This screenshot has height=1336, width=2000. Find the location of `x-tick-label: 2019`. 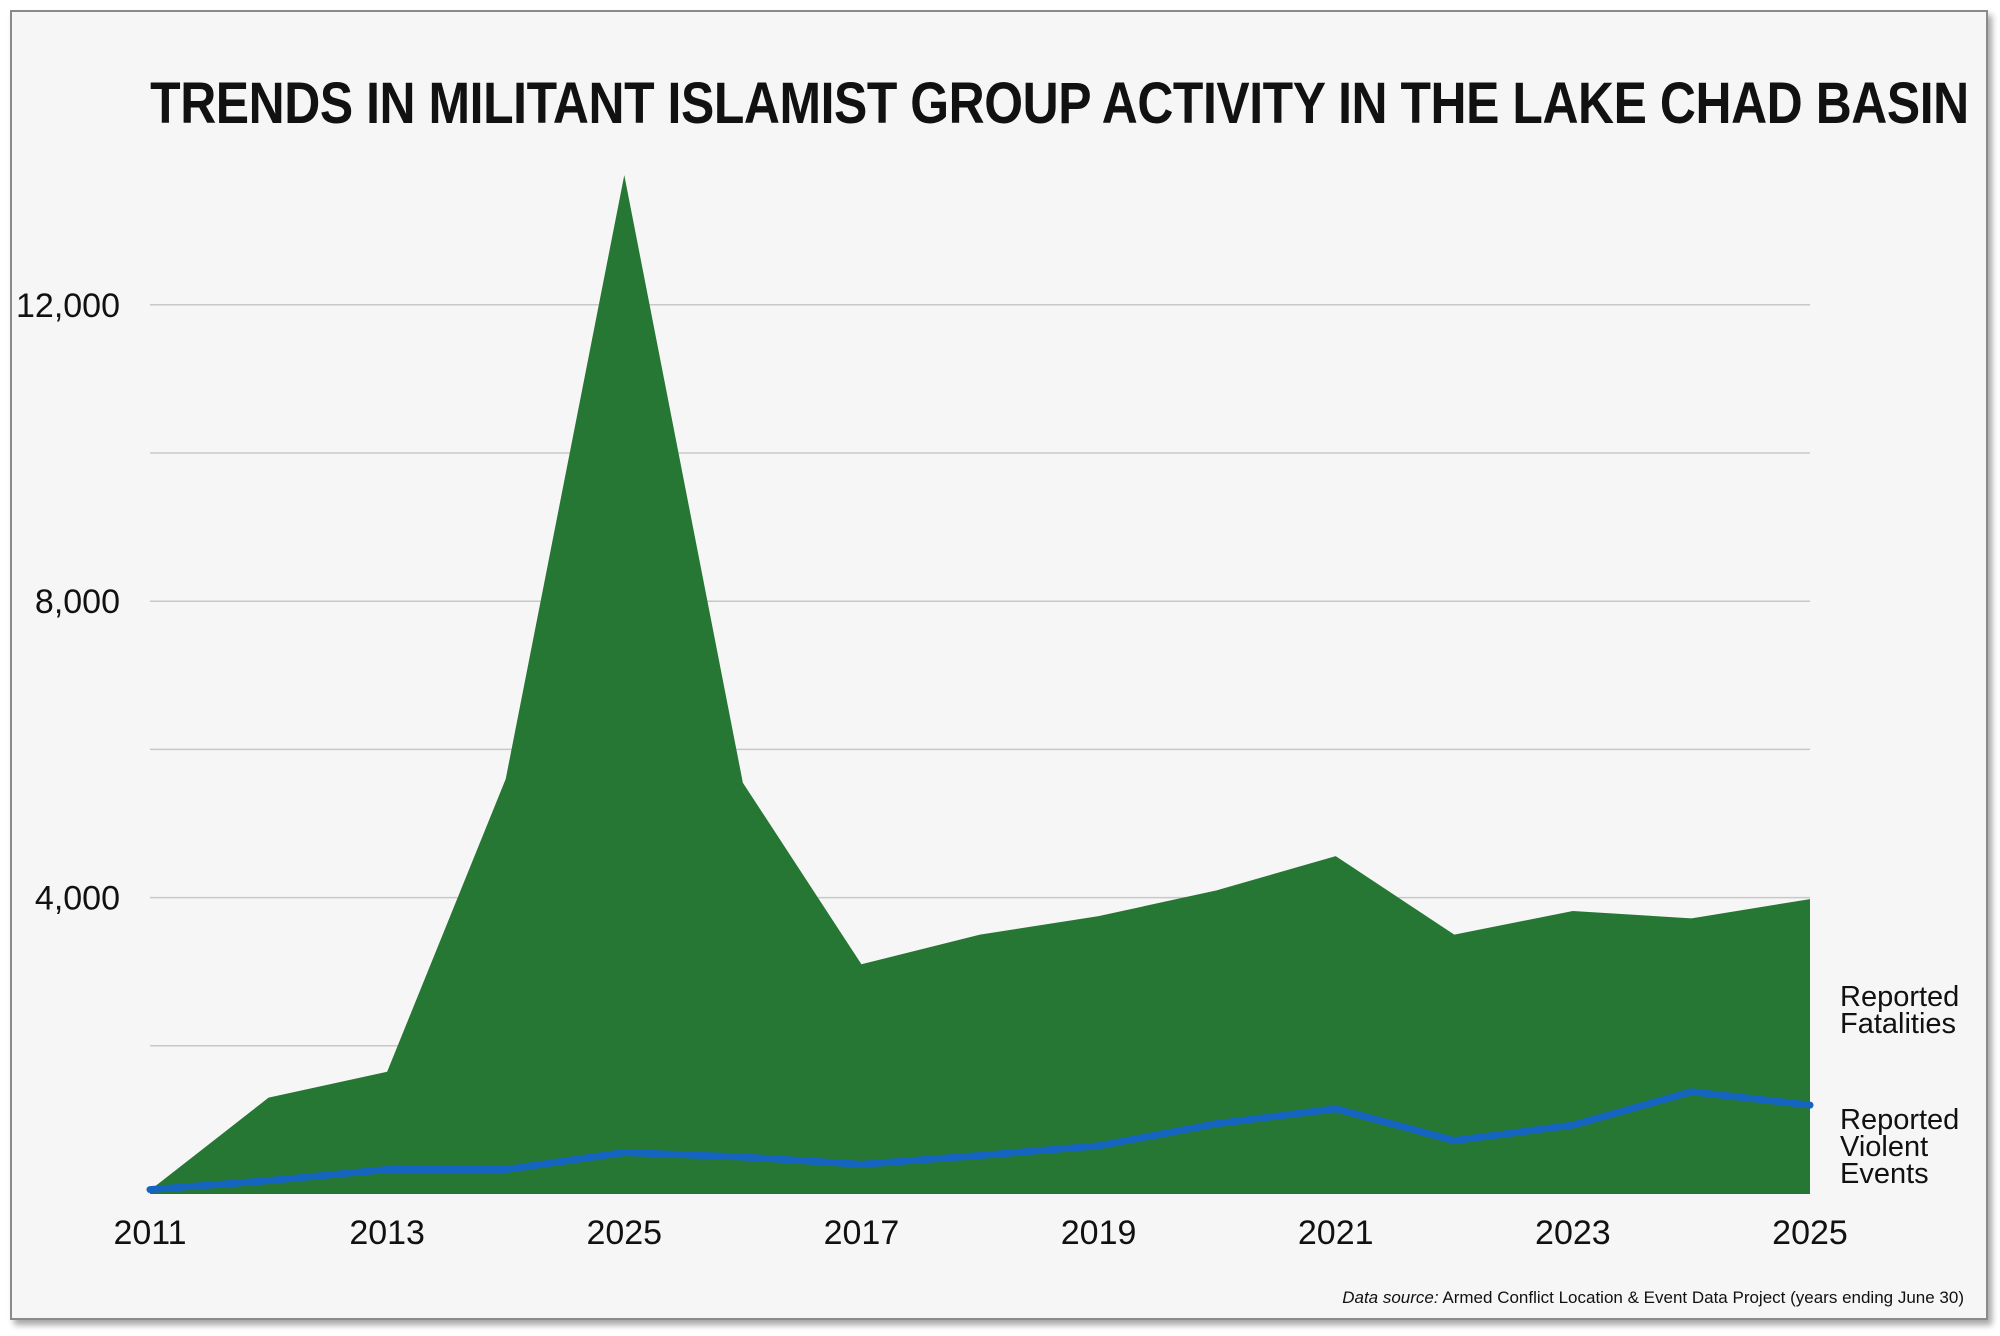

x-tick-label: 2019 is located at coordinates (1099, 1233).